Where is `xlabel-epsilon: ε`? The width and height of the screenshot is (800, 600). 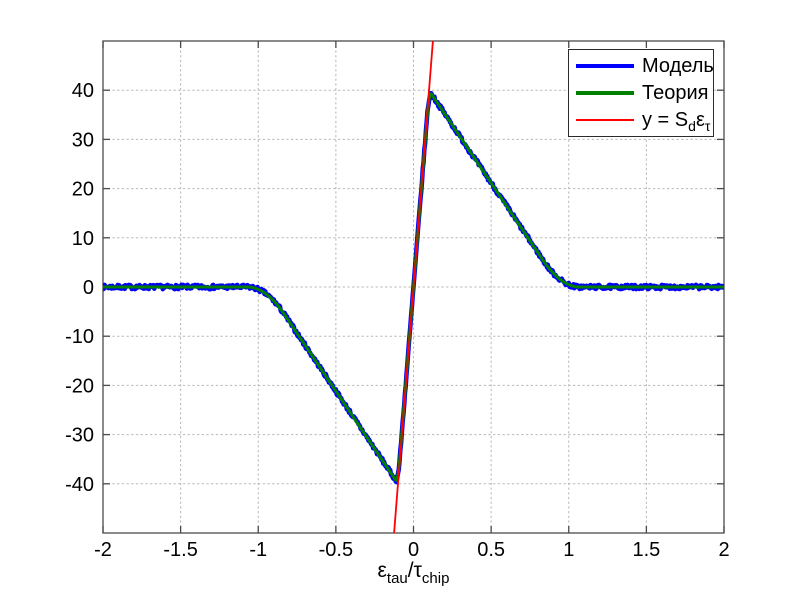
xlabel-epsilon: ε is located at coordinates (382, 570).